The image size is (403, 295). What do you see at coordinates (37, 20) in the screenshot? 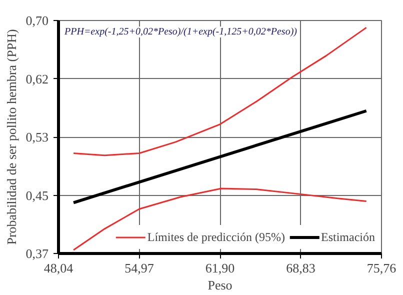
I see `y-tick-label: 0,70` at bounding box center [37, 20].